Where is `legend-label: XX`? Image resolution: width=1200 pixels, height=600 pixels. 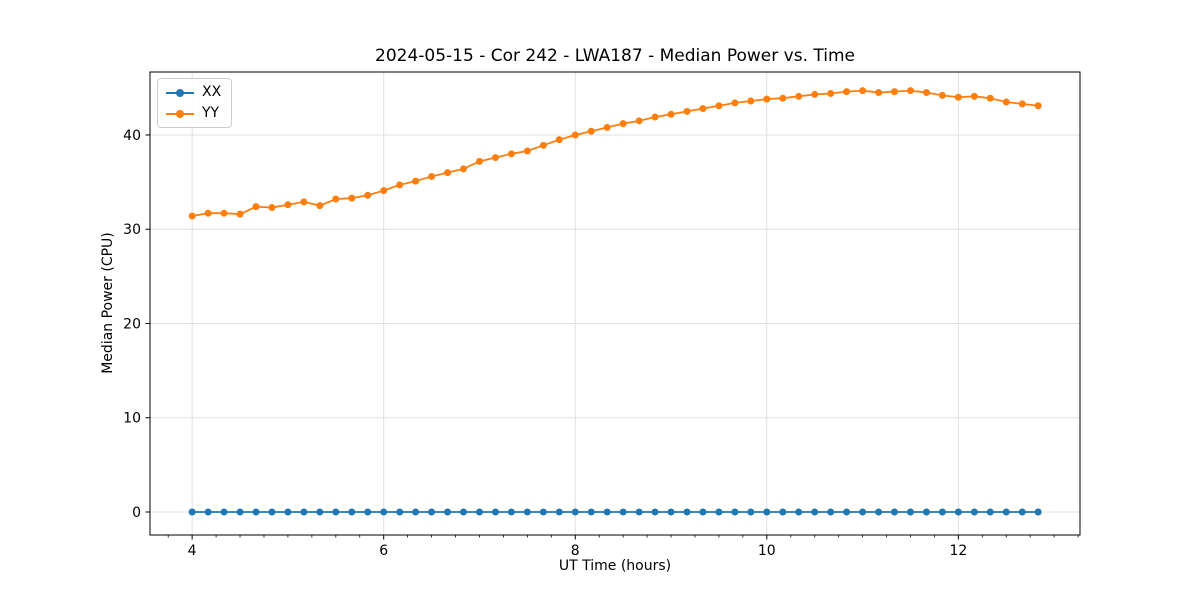
legend-label: XX is located at coordinates (212, 92).